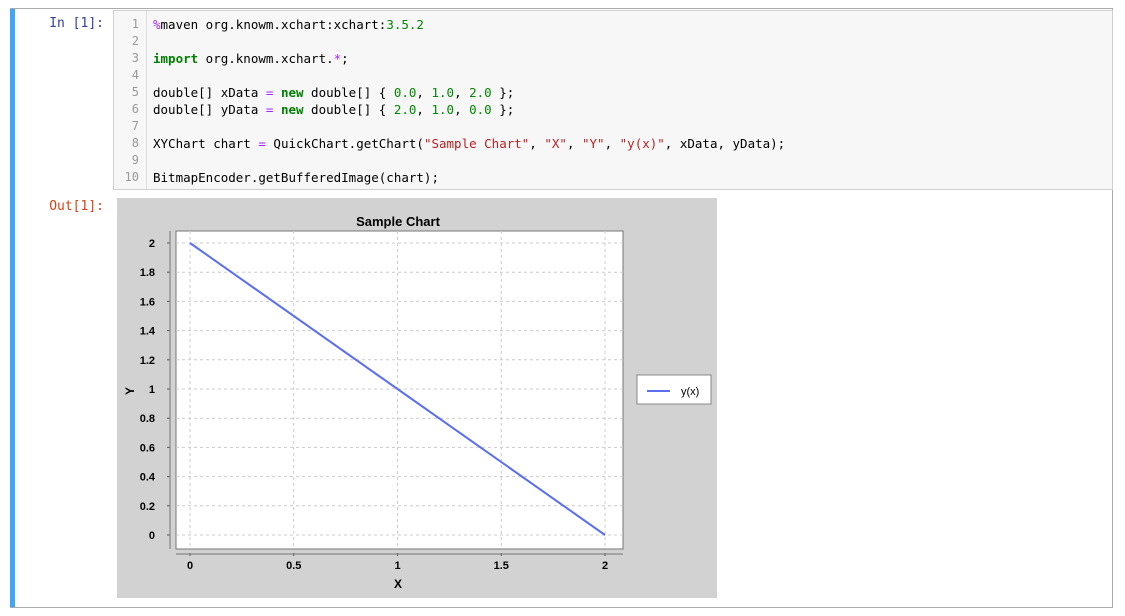 The height and width of the screenshot is (616, 1125). What do you see at coordinates (266, 58) in the screenshot?
I see `code-token: org.knowm.xchart.` at bounding box center [266, 58].